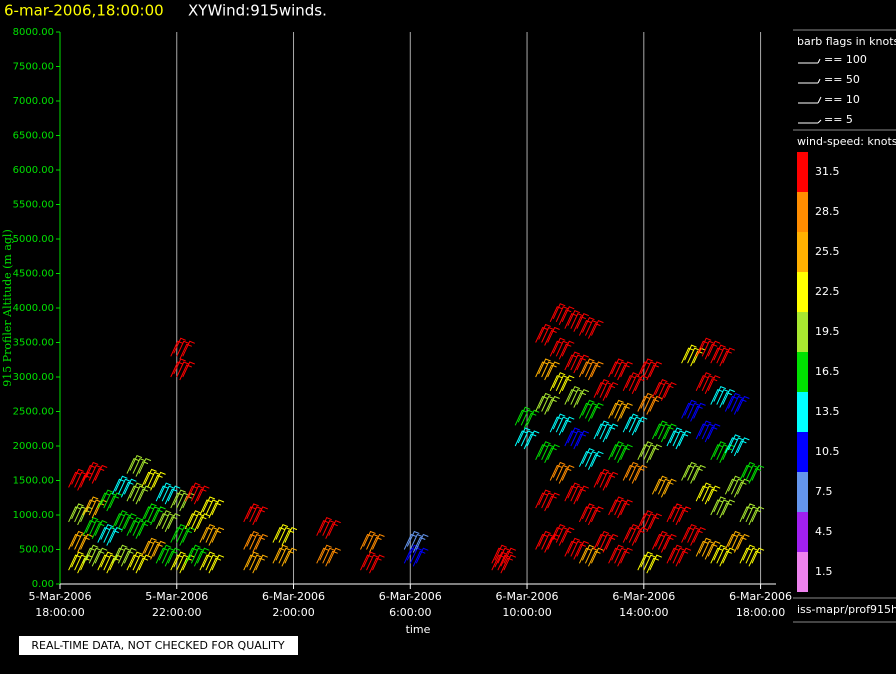 This screenshot has width=896, height=674. Describe the element at coordinates (827, 371) in the screenshot. I see `colorbar-label: 16.5` at that location.